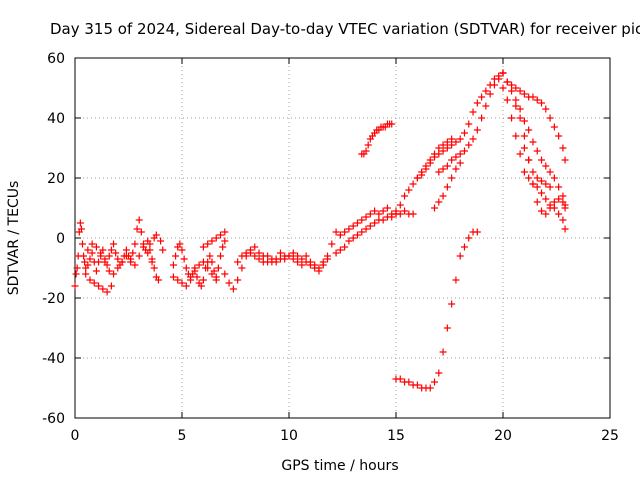 The image size is (640, 480). I want to click on y-tick-label: -40, so click(53, 359).